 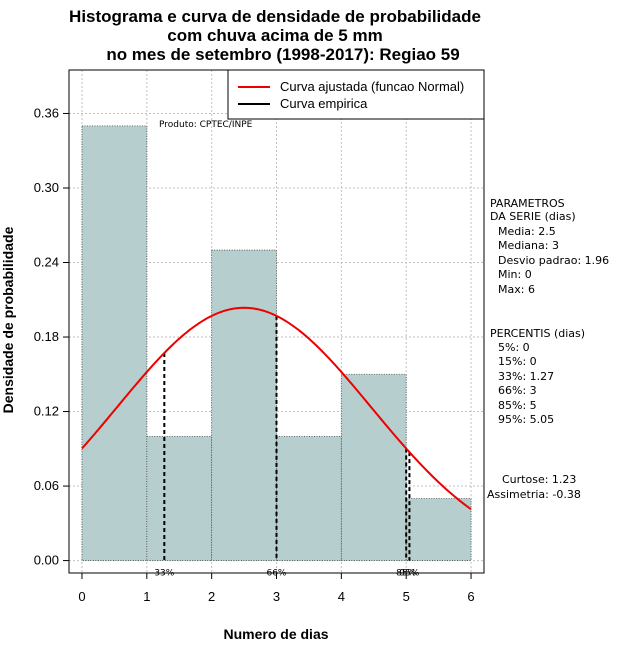 I want to click on shape-stats-panel: Curtose: 1.23 Assimetria: -0.38, so click(x=534, y=487).